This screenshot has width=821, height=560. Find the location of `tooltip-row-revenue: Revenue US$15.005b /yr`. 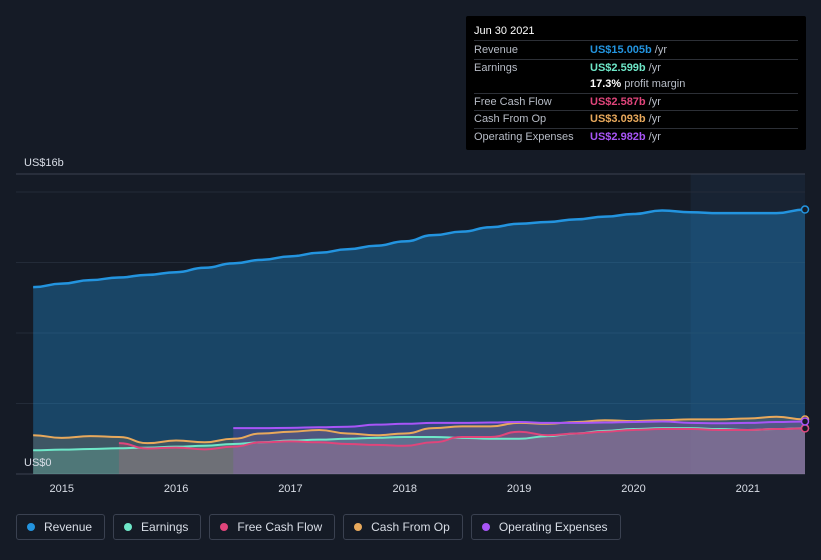

tooltip-row-revenue: Revenue US$15.005b /yr is located at coordinates (636, 51).